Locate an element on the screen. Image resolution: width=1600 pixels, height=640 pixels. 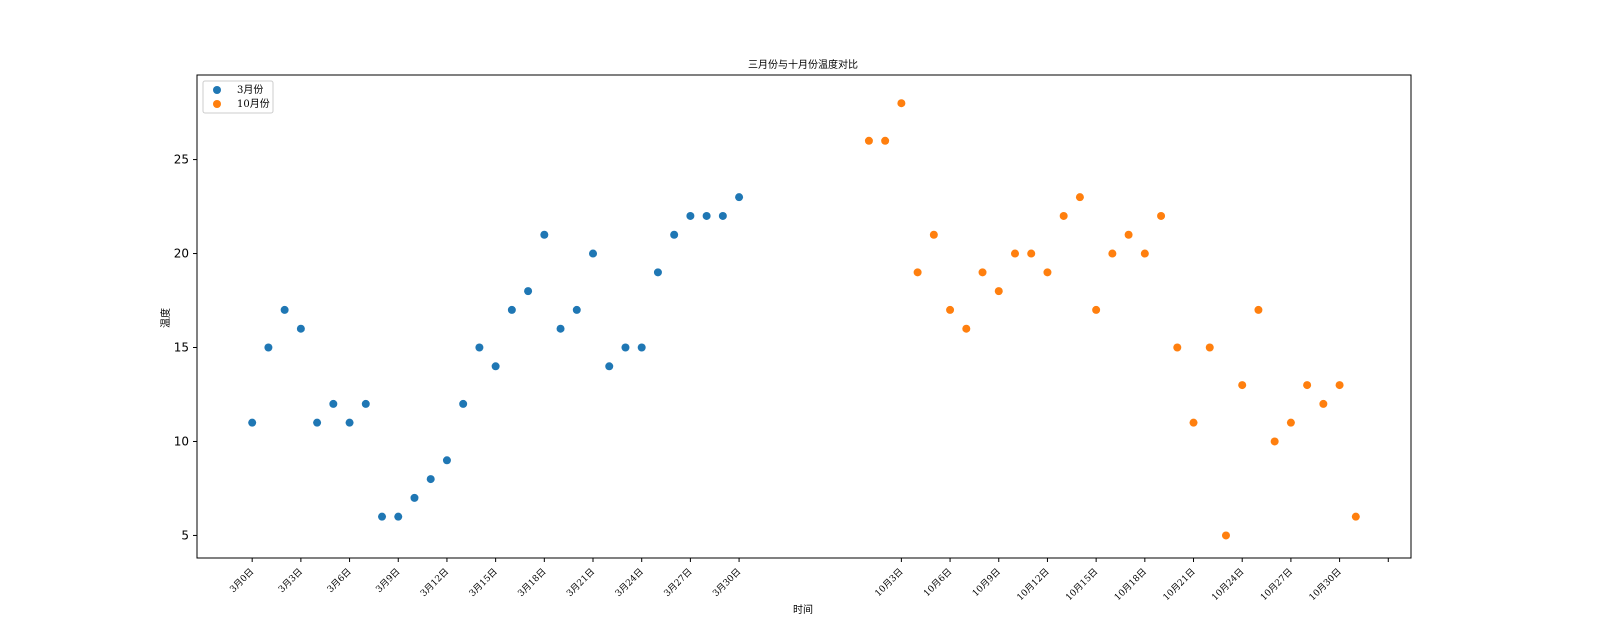
x-tick-label-5: 3月15日 is located at coordinates (483, 582).